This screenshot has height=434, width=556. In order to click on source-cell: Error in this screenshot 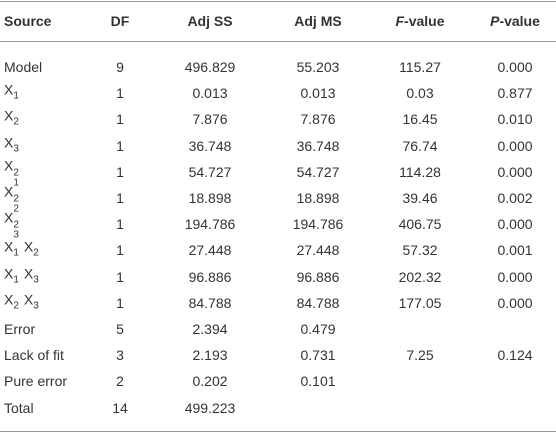, I will do `click(20, 329)`.